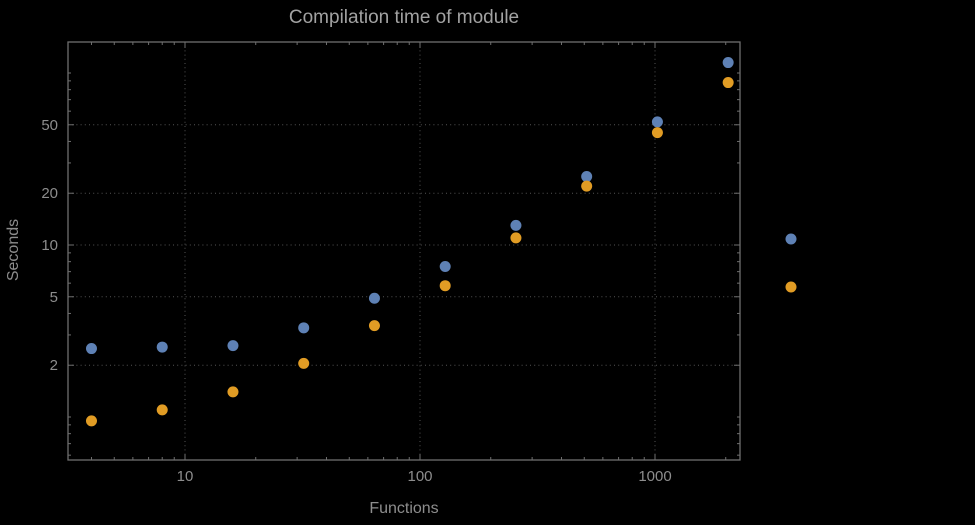 This screenshot has width=975, height=525. What do you see at coordinates (791, 287) in the screenshot?
I see `legend-marker-orange` at bounding box center [791, 287].